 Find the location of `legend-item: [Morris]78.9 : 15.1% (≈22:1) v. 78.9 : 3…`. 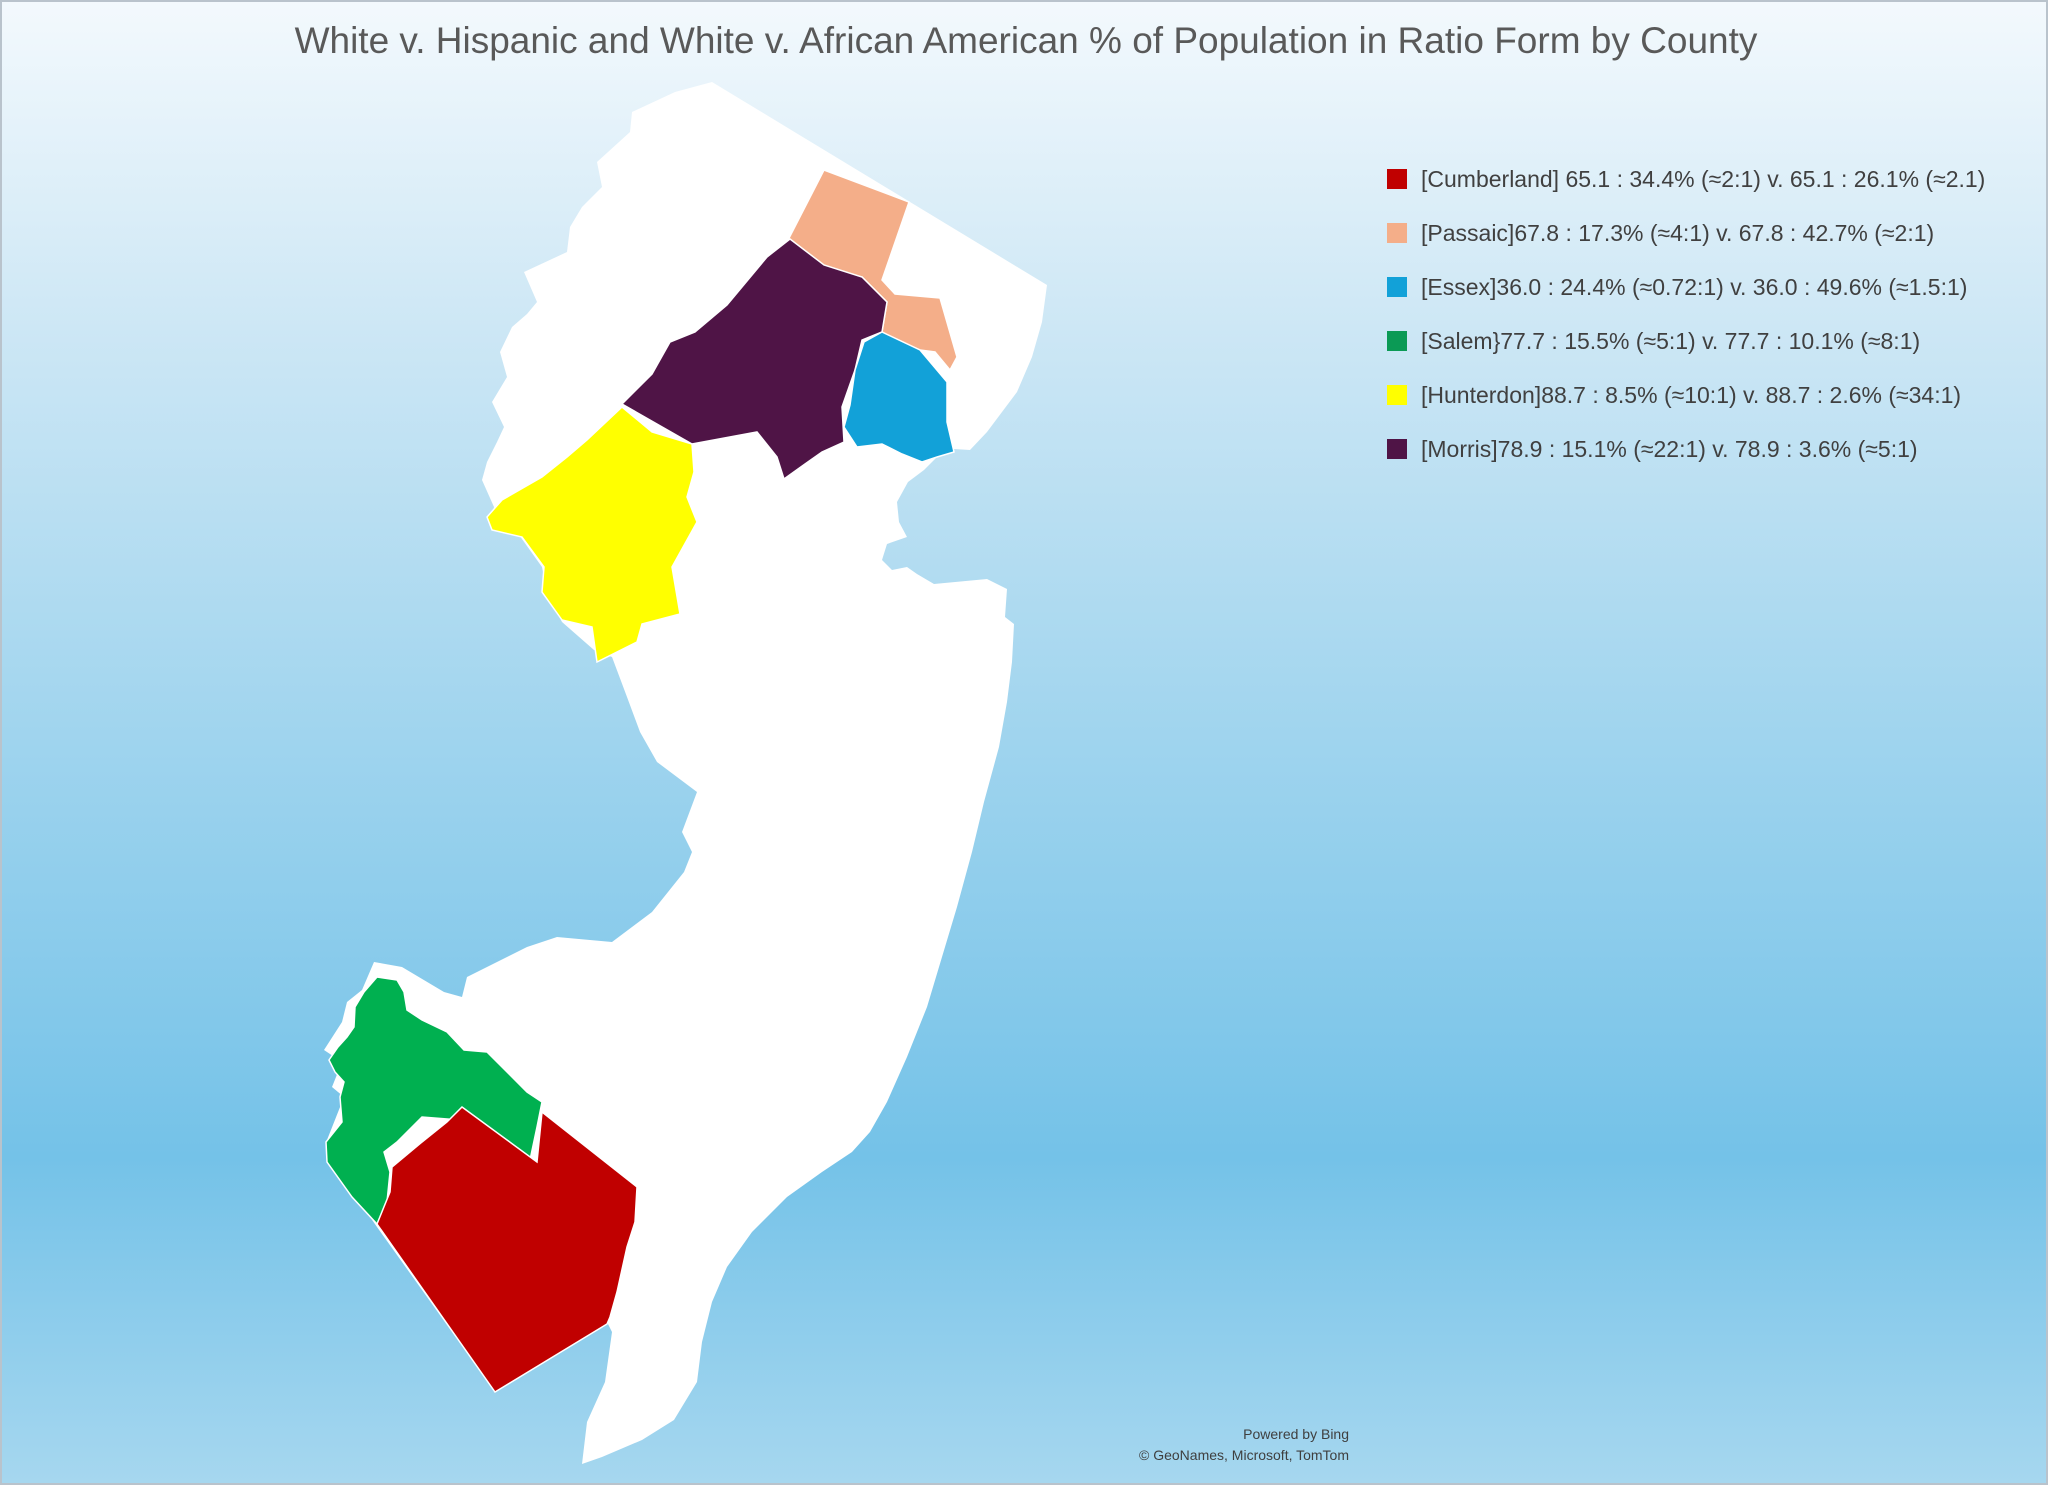

legend-item: [Morris]78.9 : 15.1% (≈22:1) v. 78.9 : 3… is located at coordinates (1686, 449).